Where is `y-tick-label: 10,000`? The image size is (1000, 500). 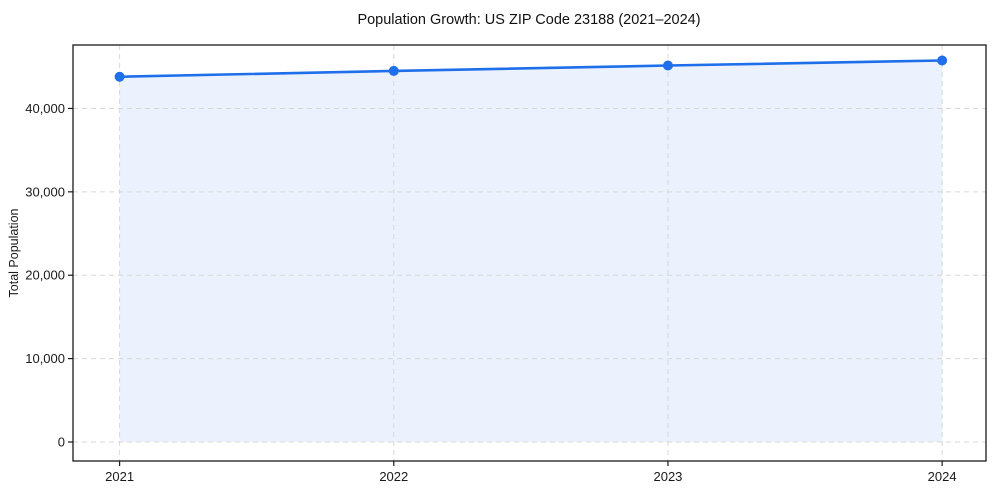 y-tick-label: 10,000 is located at coordinates (45, 358).